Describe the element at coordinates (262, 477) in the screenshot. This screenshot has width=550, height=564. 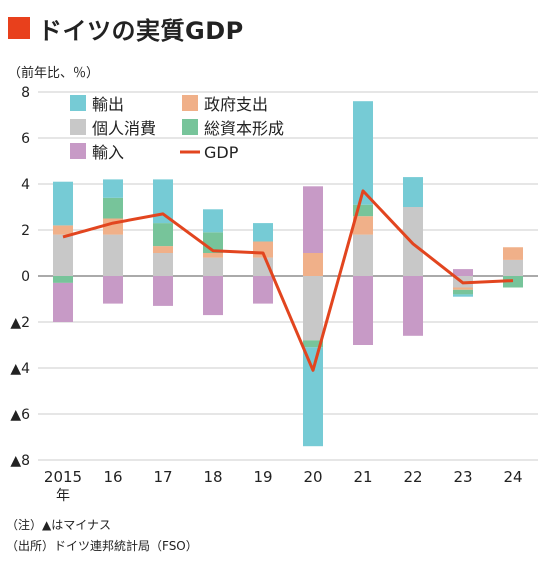
I see `x-tick-label: 19` at that location.